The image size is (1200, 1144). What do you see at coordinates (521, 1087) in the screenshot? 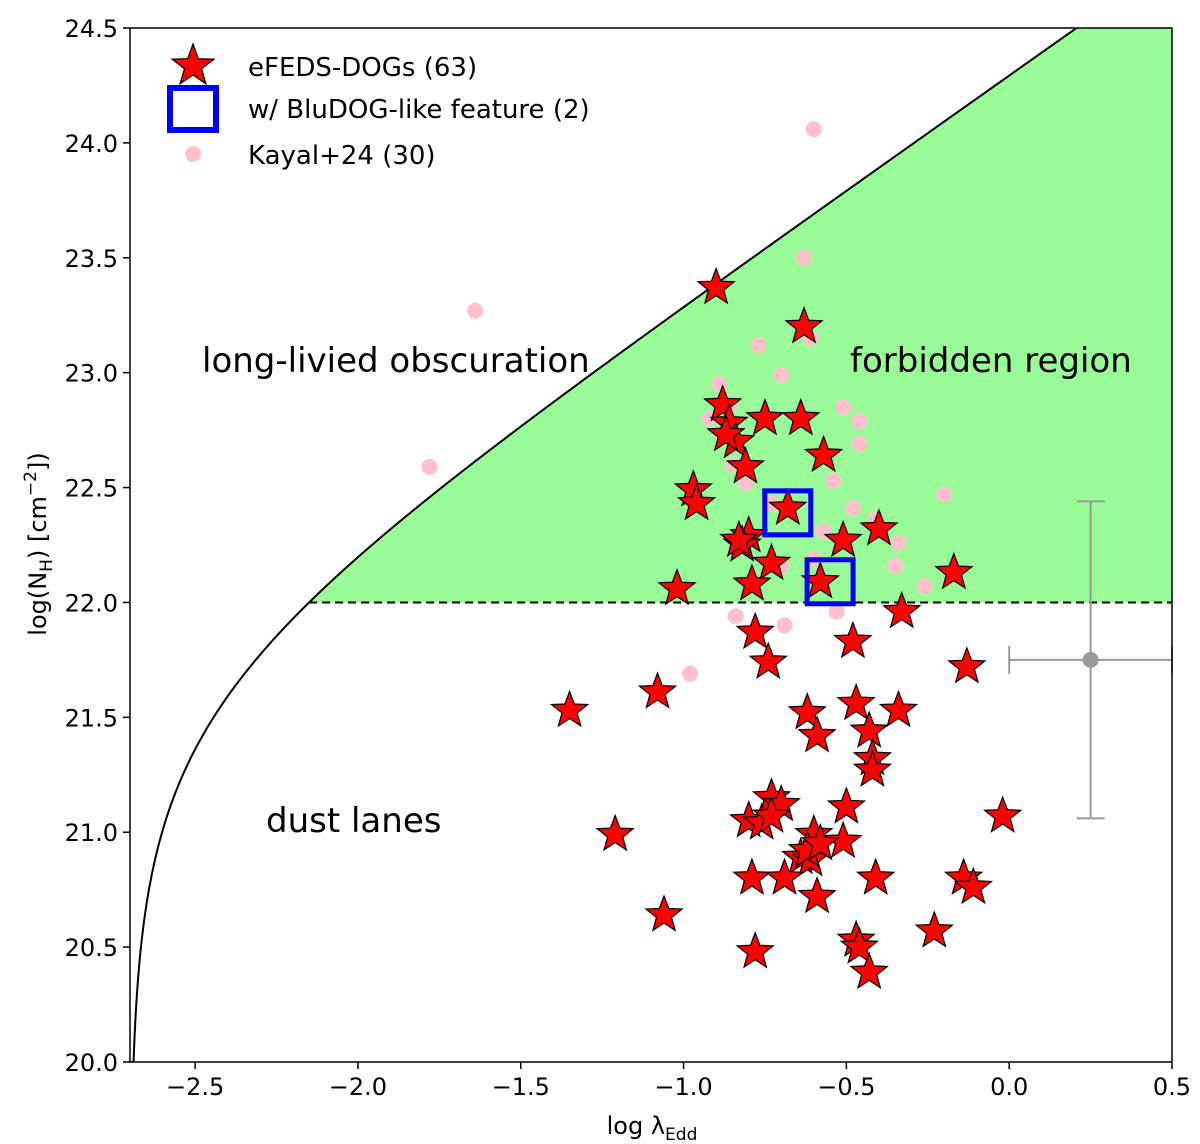
I see `x-tick-label: −1.5` at bounding box center [521, 1087].